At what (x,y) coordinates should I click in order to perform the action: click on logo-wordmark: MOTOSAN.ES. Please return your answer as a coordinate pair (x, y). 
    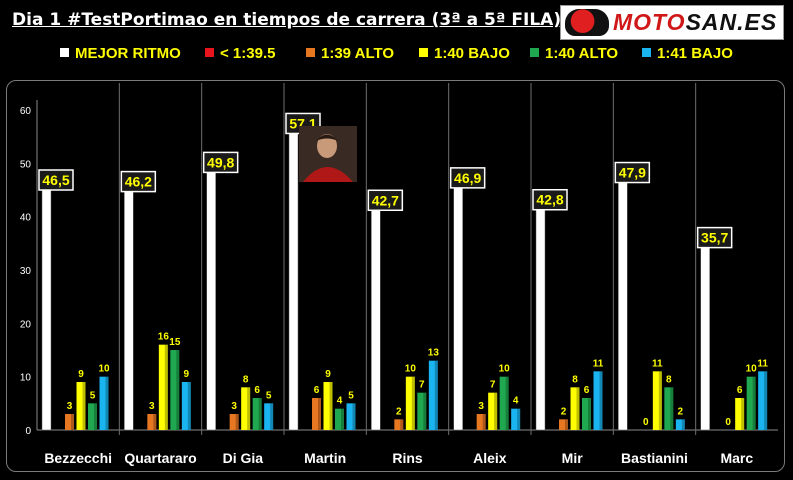
    Looking at the image, I should click on (695, 22).